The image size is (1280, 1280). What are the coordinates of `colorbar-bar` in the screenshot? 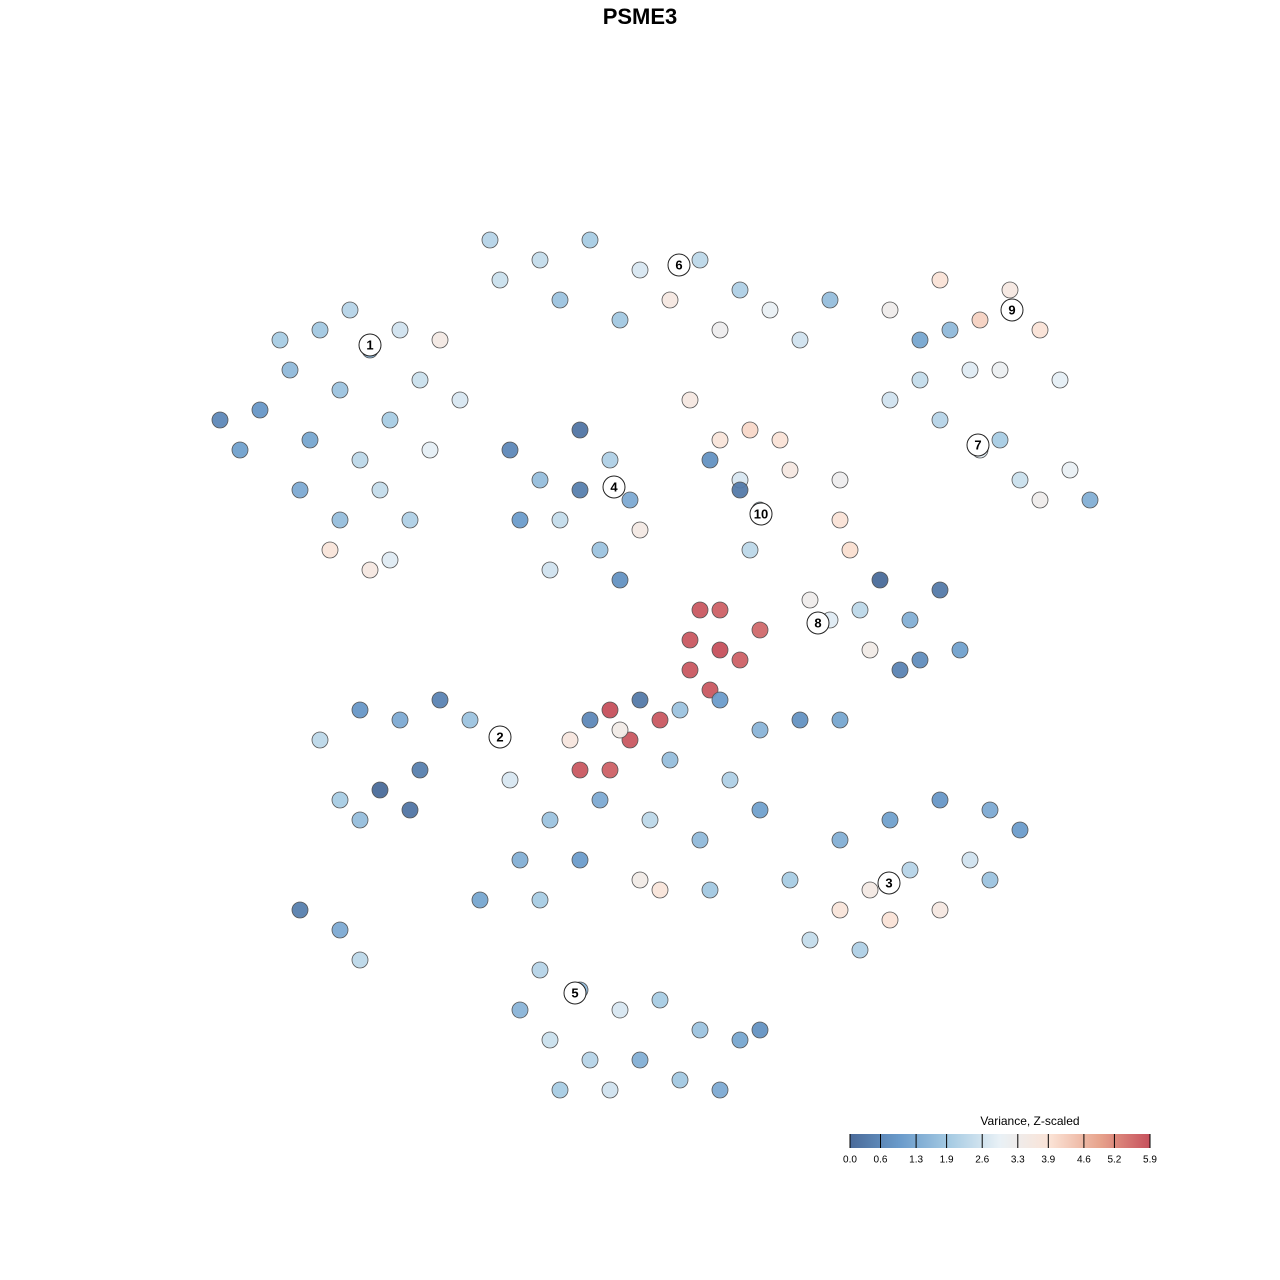 It's located at (1000, 1141).